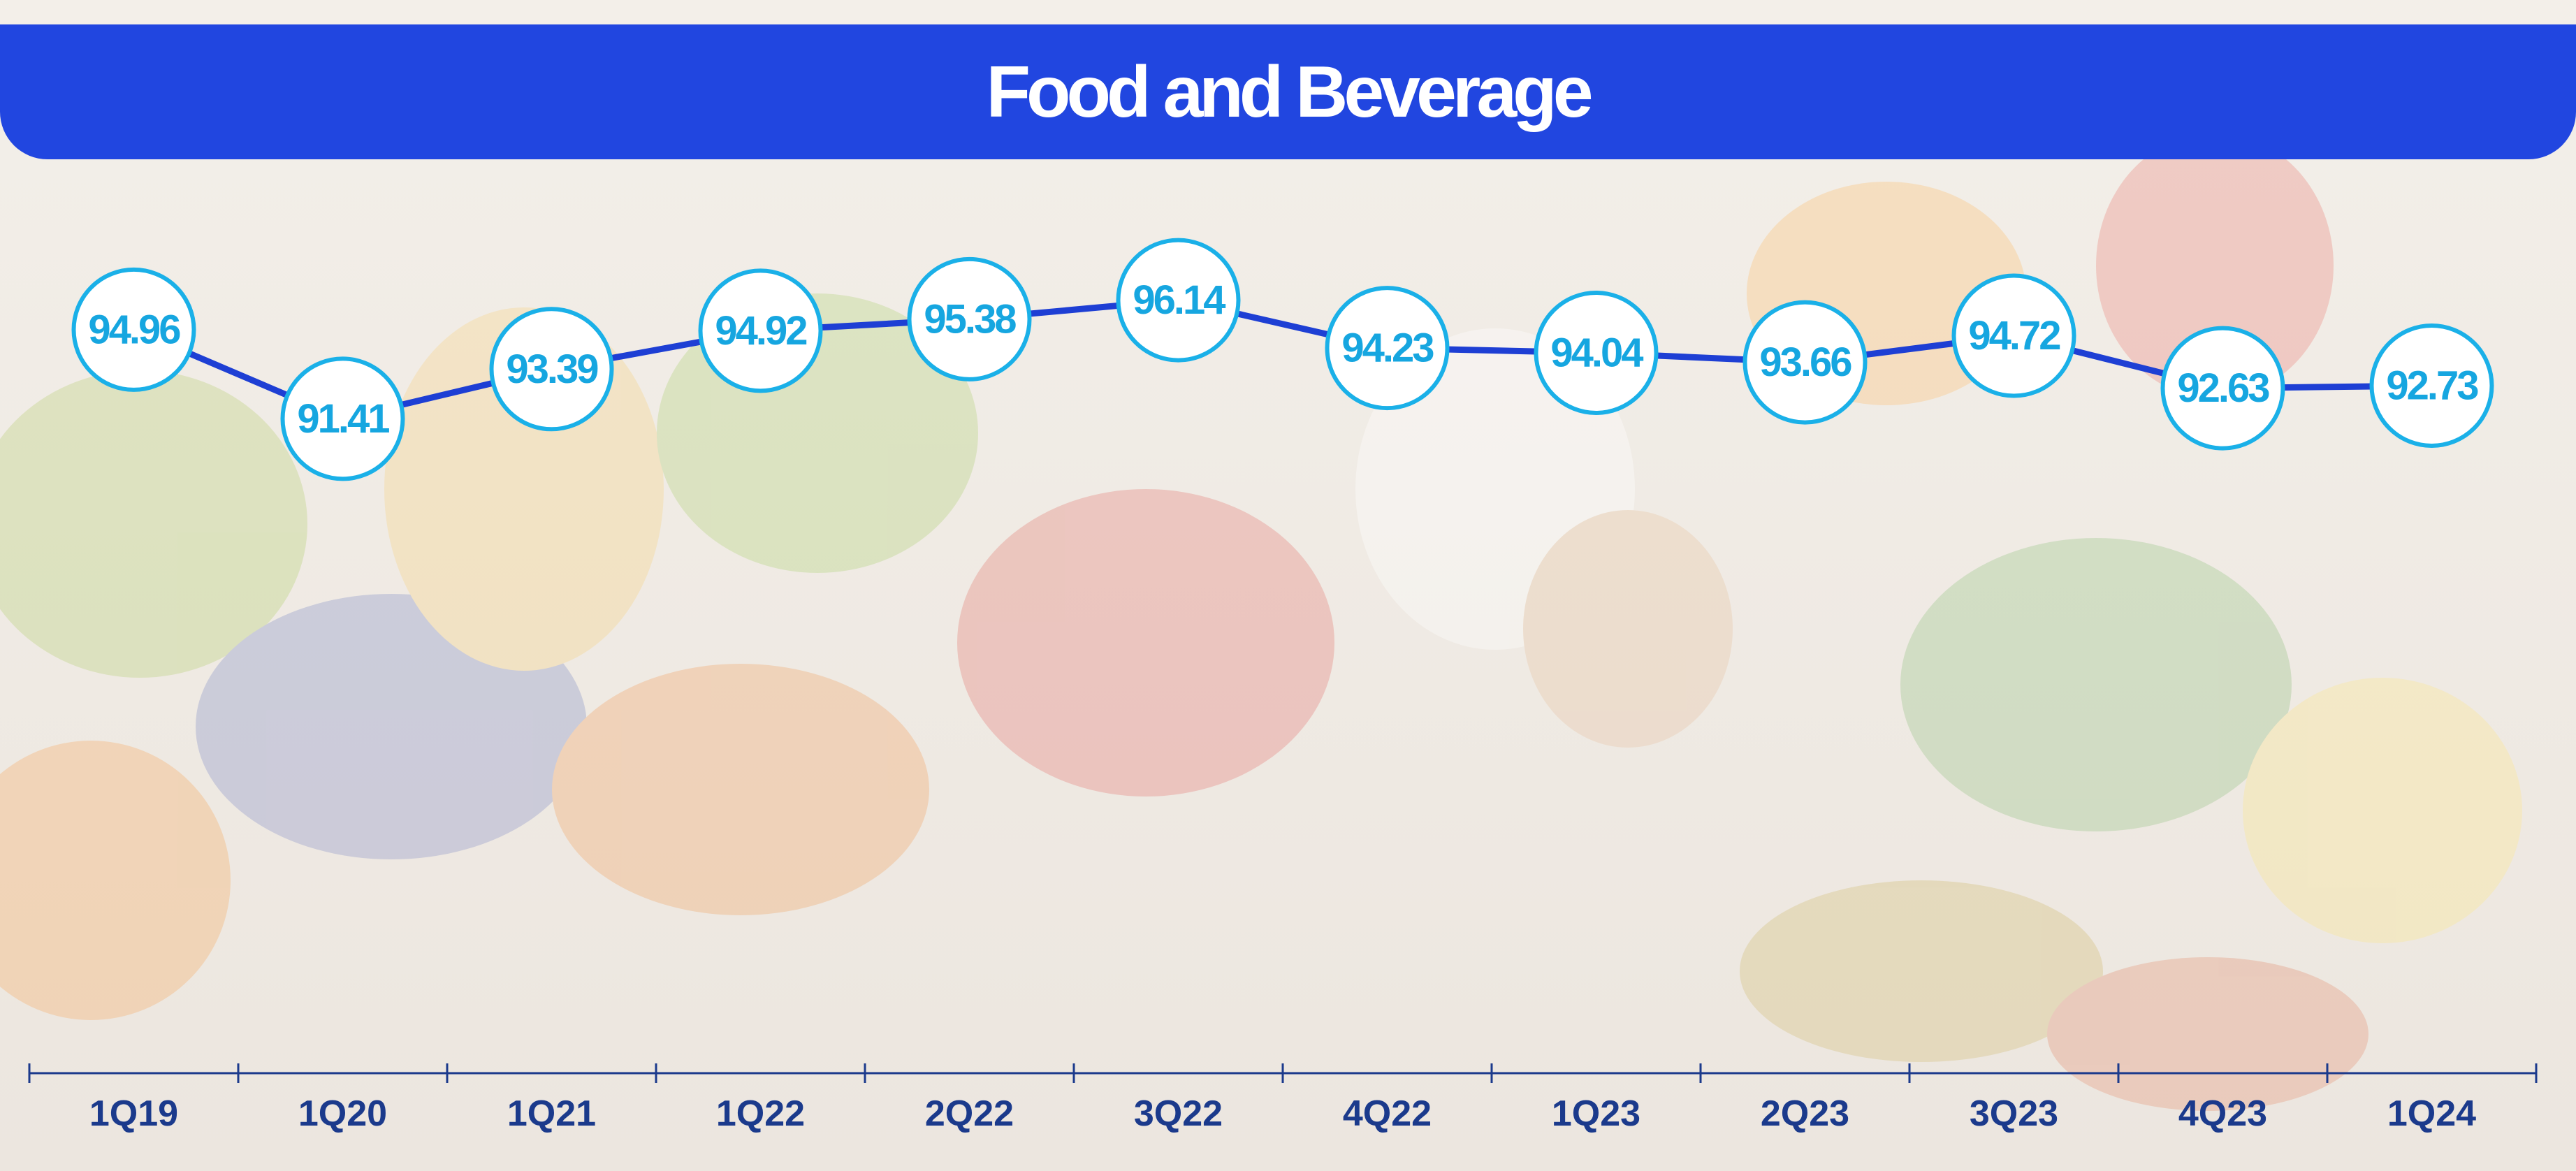  Describe the element at coordinates (2431, 1113) in the screenshot. I see `x-tick-label: 1Q24` at that location.